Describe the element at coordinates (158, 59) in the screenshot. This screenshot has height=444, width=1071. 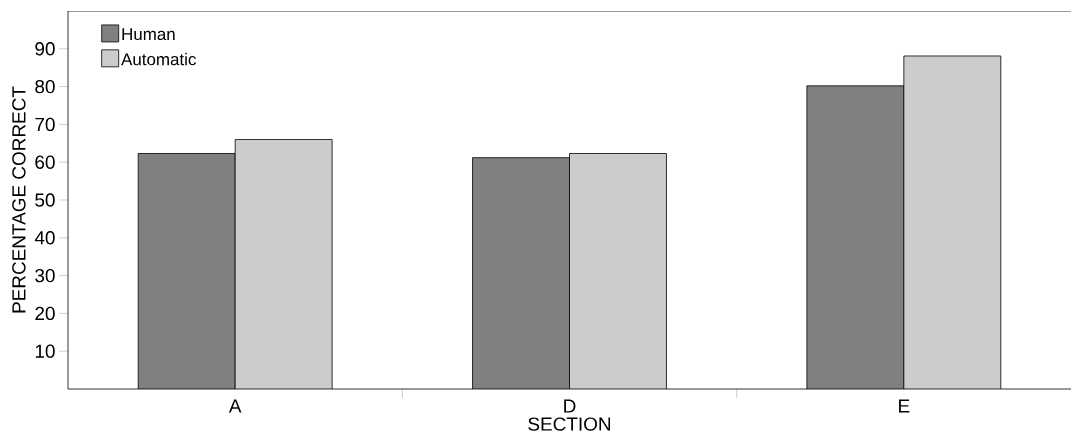
I see `legend-label: Automatic` at that location.